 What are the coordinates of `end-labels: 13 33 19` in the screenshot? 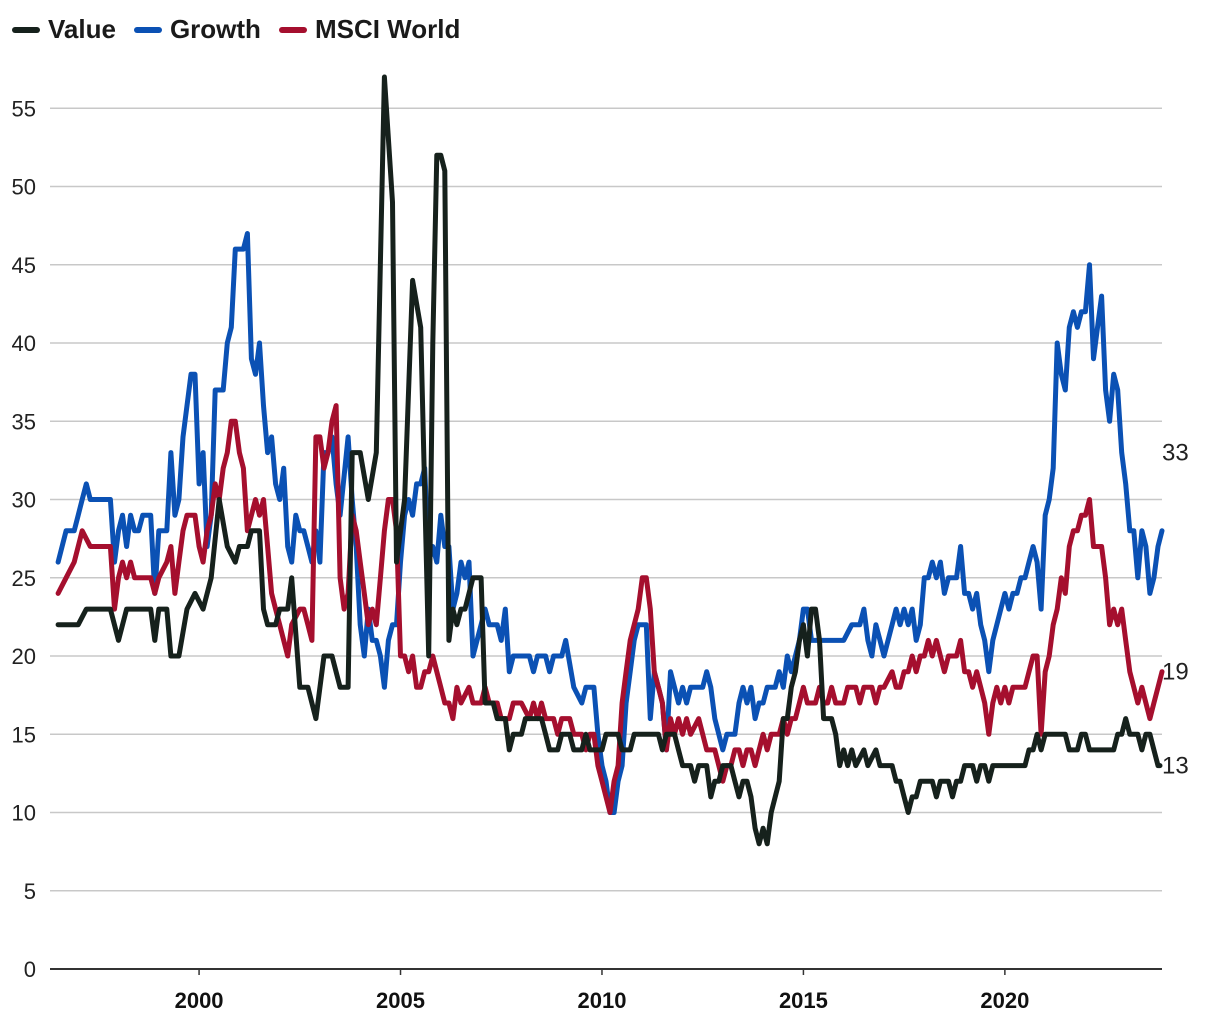 It's located at (1175, 610).